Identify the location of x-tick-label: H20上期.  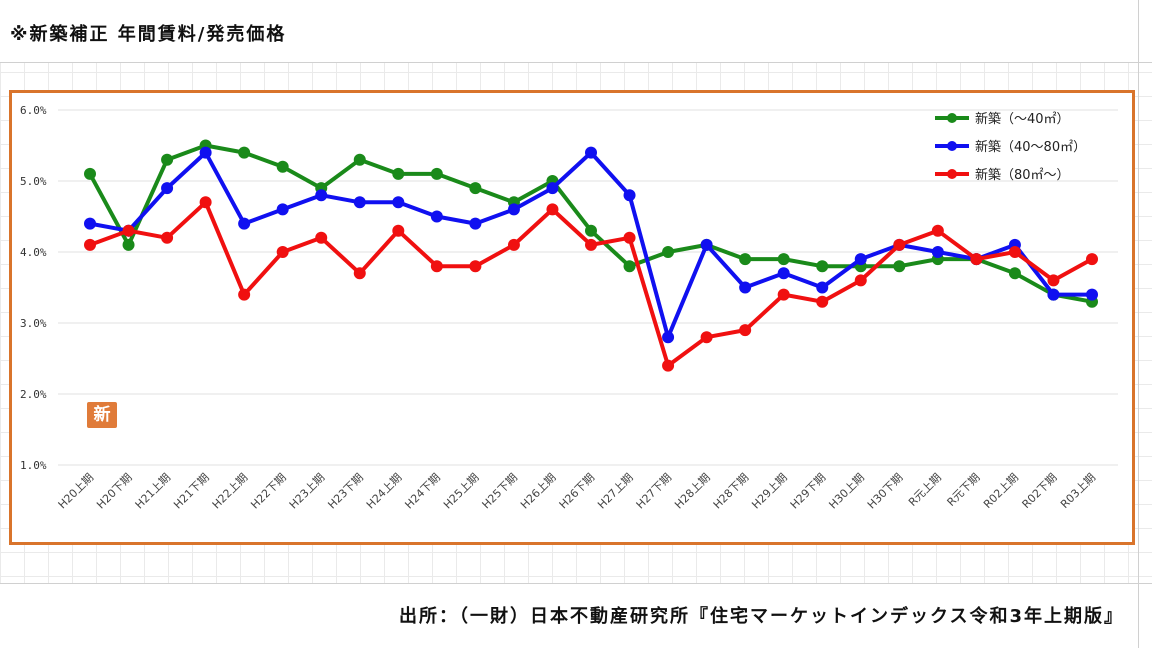
(76, 491).